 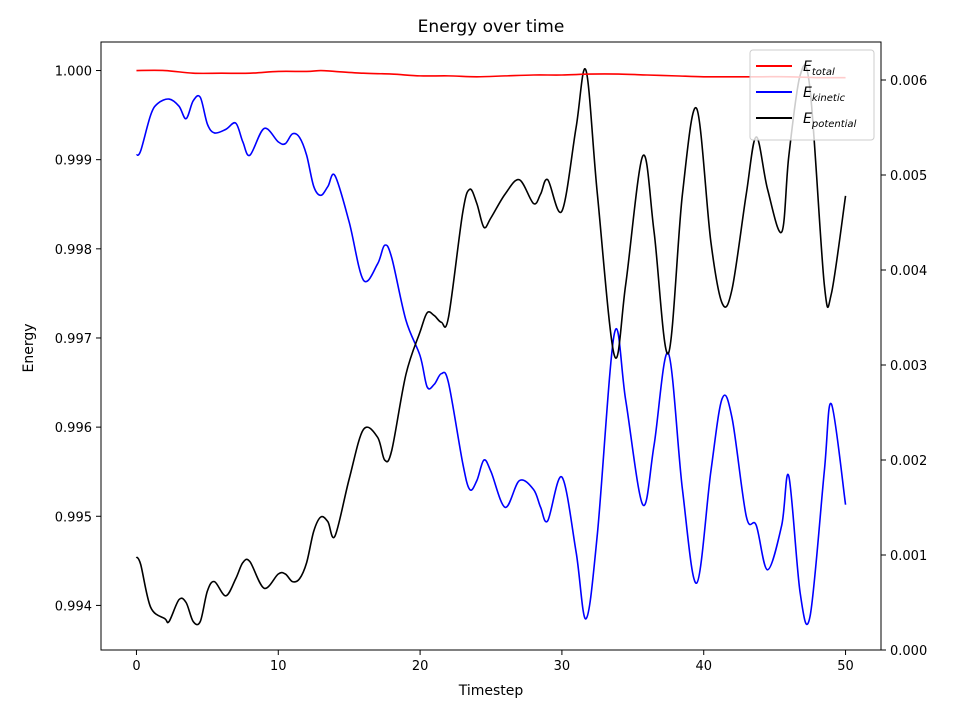 I want to click on y-right-tick-label: 0.002, so click(x=908, y=461).